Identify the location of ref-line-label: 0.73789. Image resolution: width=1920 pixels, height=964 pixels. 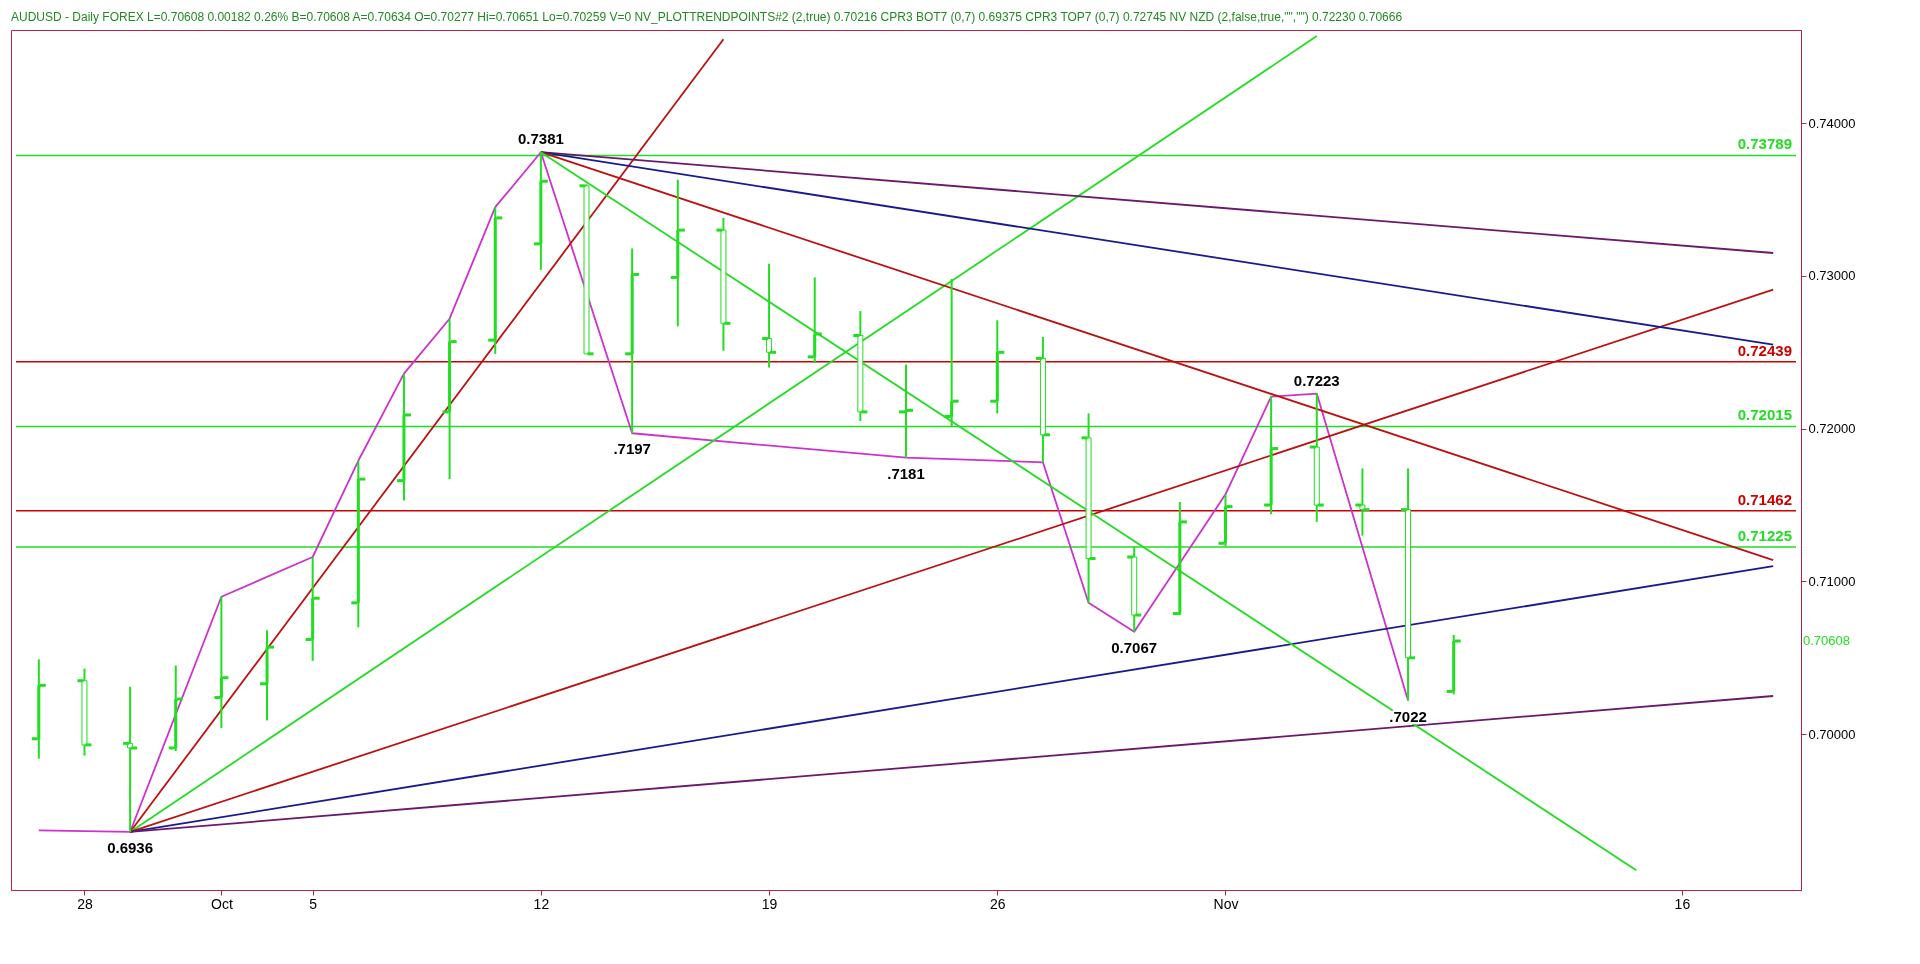
(1764, 144).